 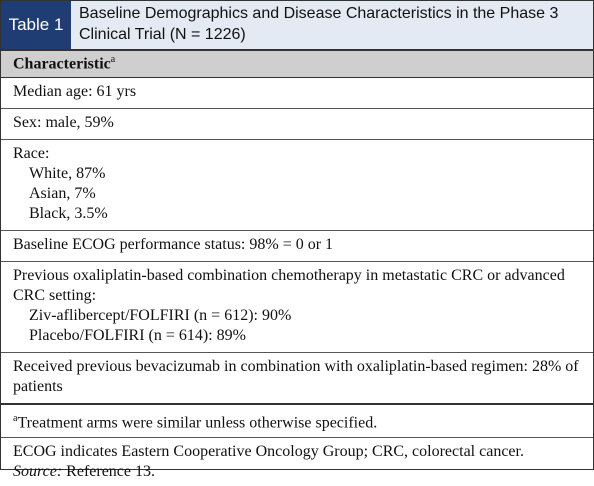 What do you see at coordinates (137, 335) in the screenshot?
I see `row-item: Placebo/FOLFIRI (n = 614): 89%` at bounding box center [137, 335].